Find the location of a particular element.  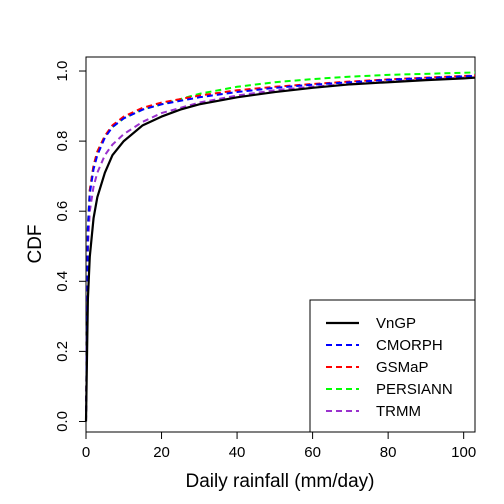

x-tick-label: 80 is located at coordinates (388, 452).